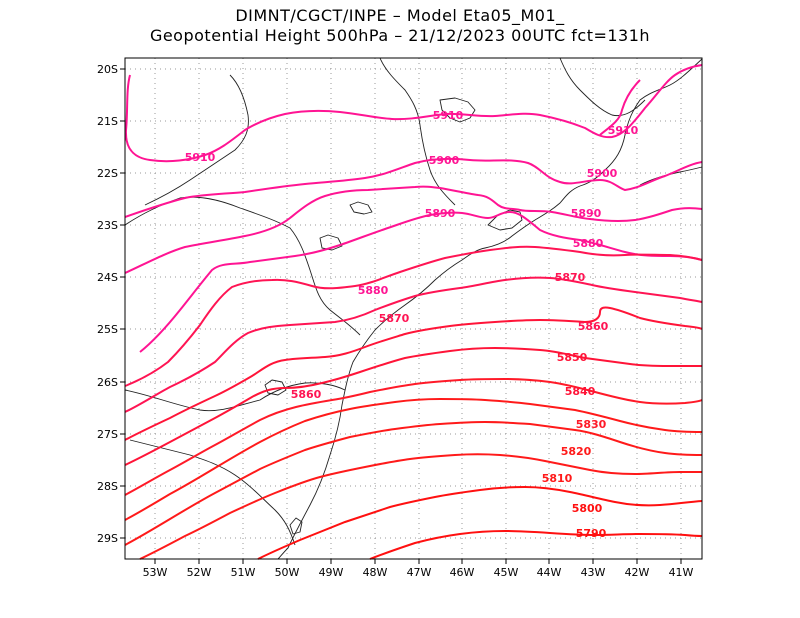  What do you see at coordinates (287, 572) in the screenshot?
I see `lon-tick-label: 50W` at bounding box center [287, 572].